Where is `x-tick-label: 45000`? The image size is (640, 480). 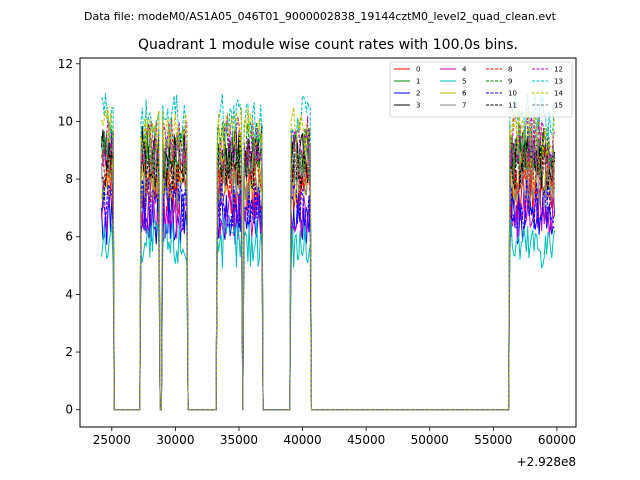 x-tick-label: 45000 is located at coordinates (366, 440).